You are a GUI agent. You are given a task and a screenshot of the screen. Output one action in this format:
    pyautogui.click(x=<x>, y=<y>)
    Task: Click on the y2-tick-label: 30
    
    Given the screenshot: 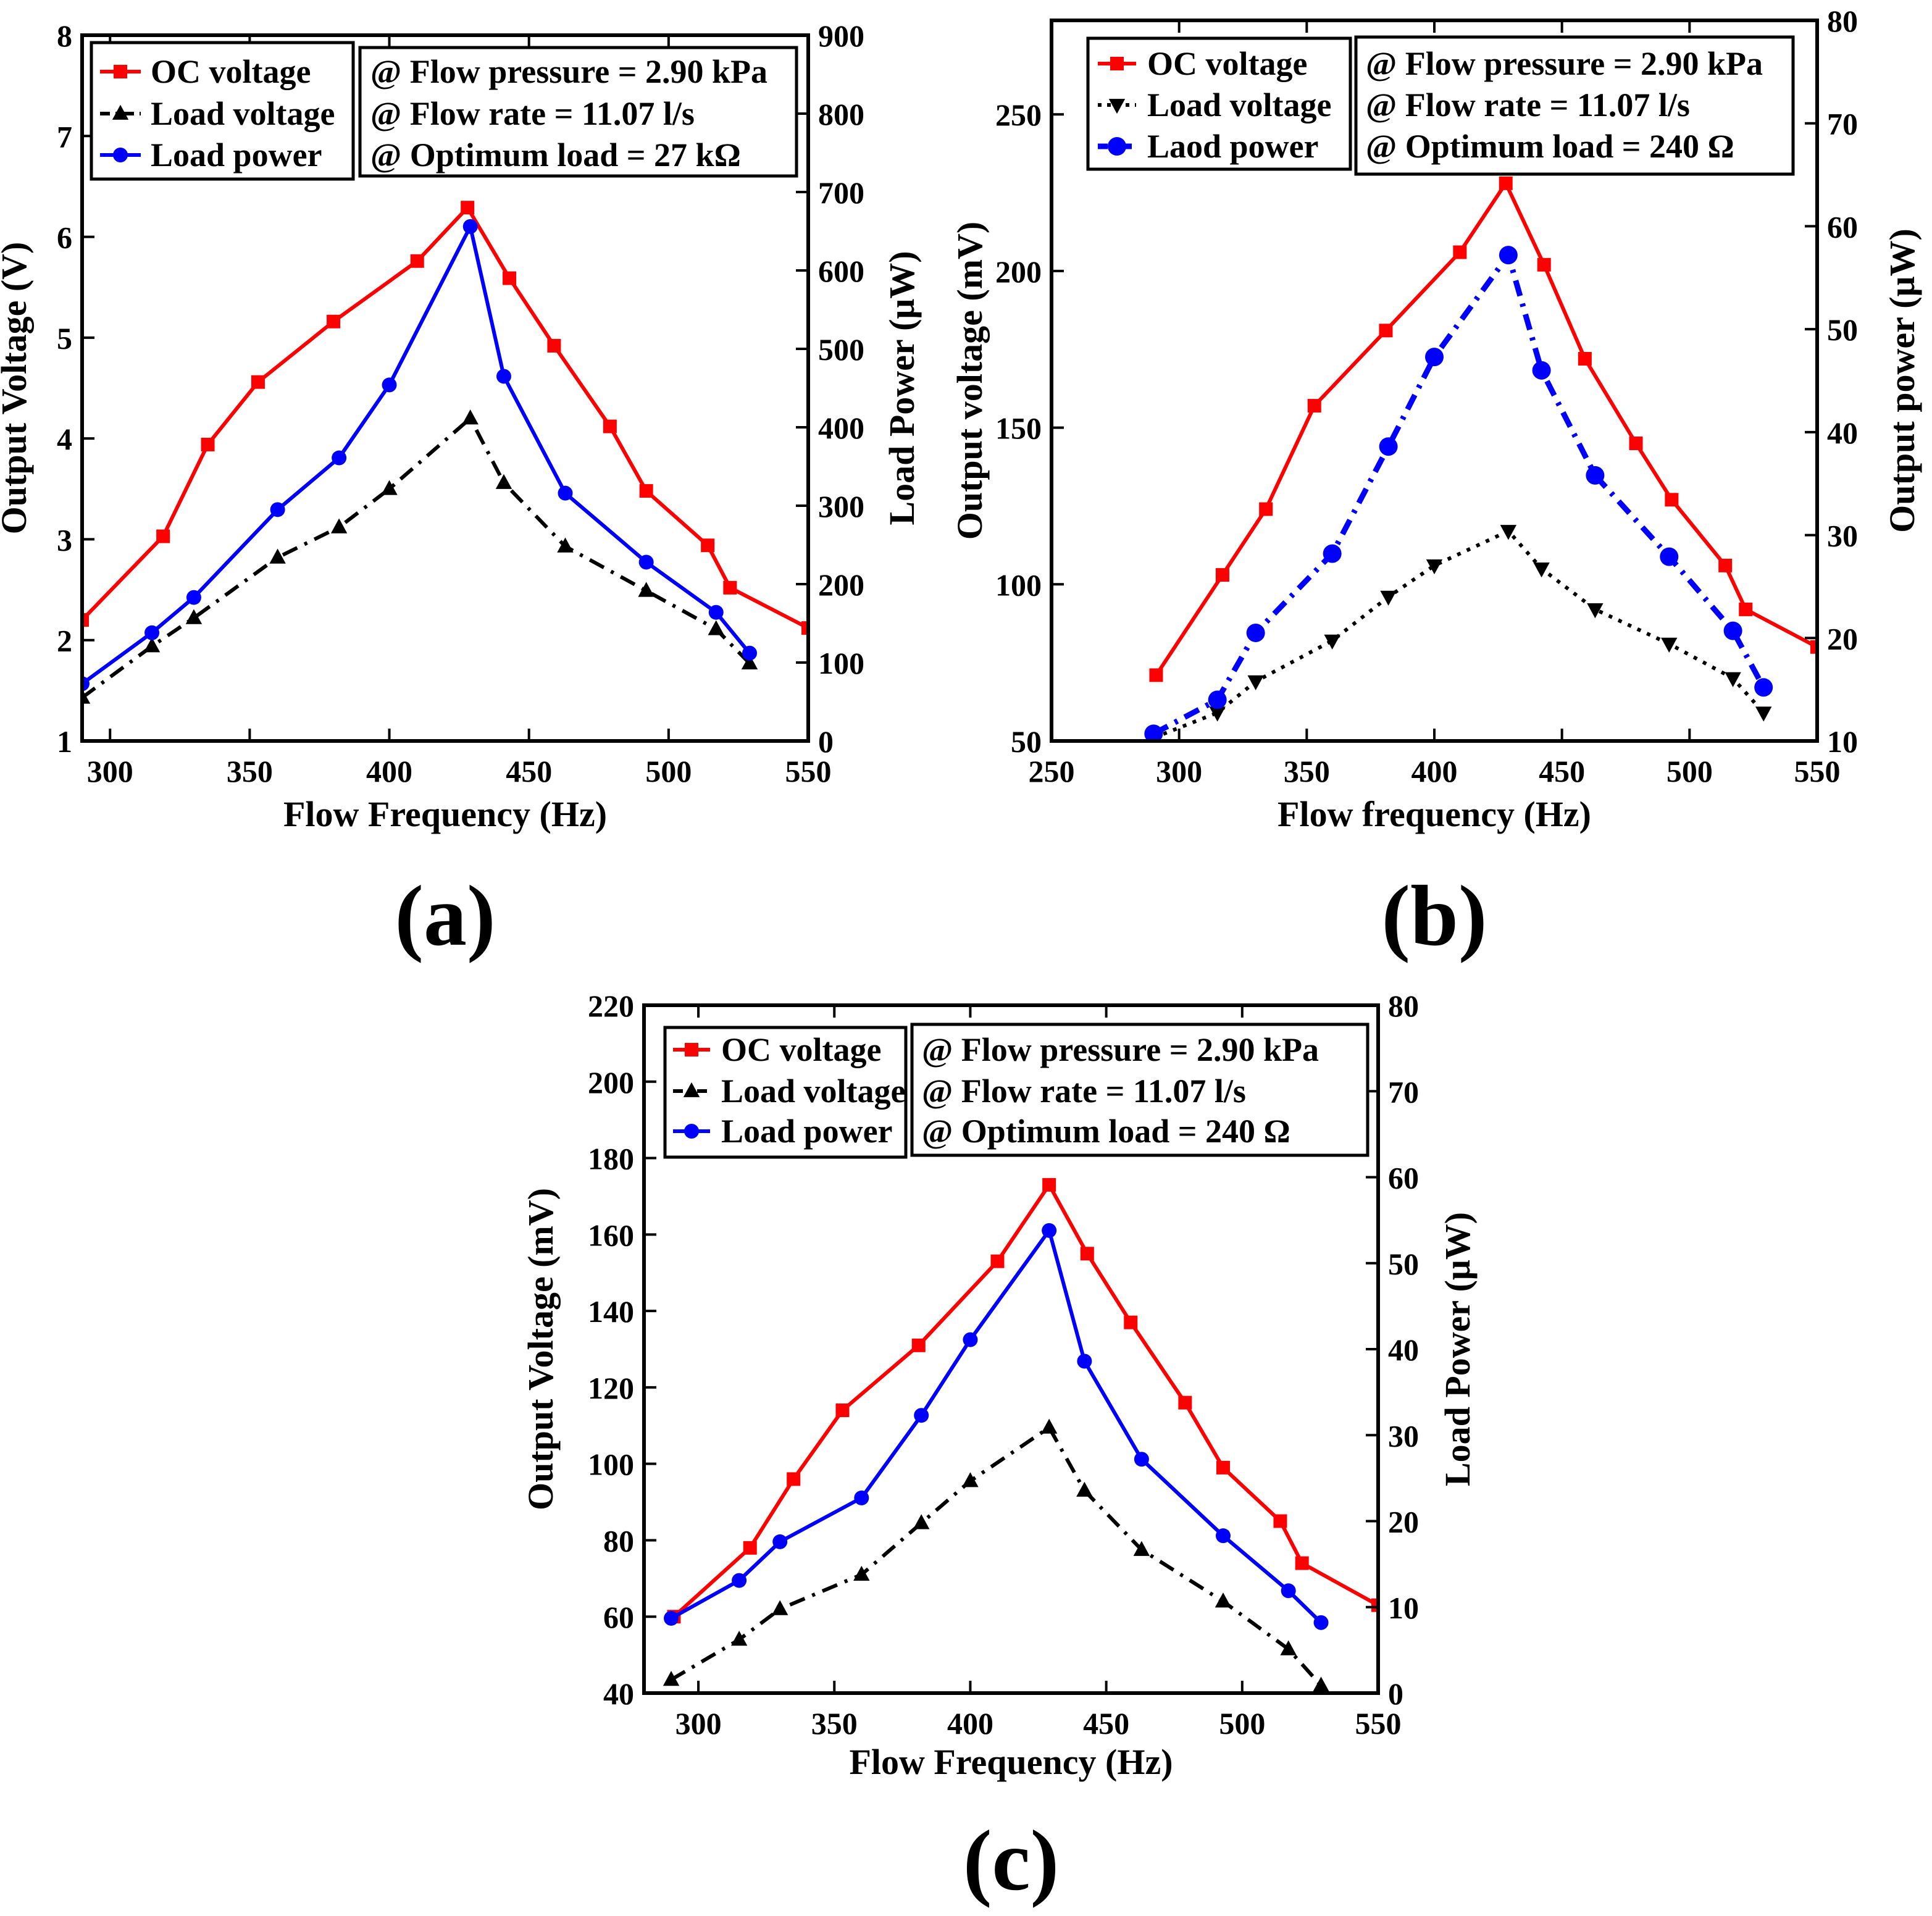 What is the action you would take?
    pyautogui.click(x=1843, y=536)
    